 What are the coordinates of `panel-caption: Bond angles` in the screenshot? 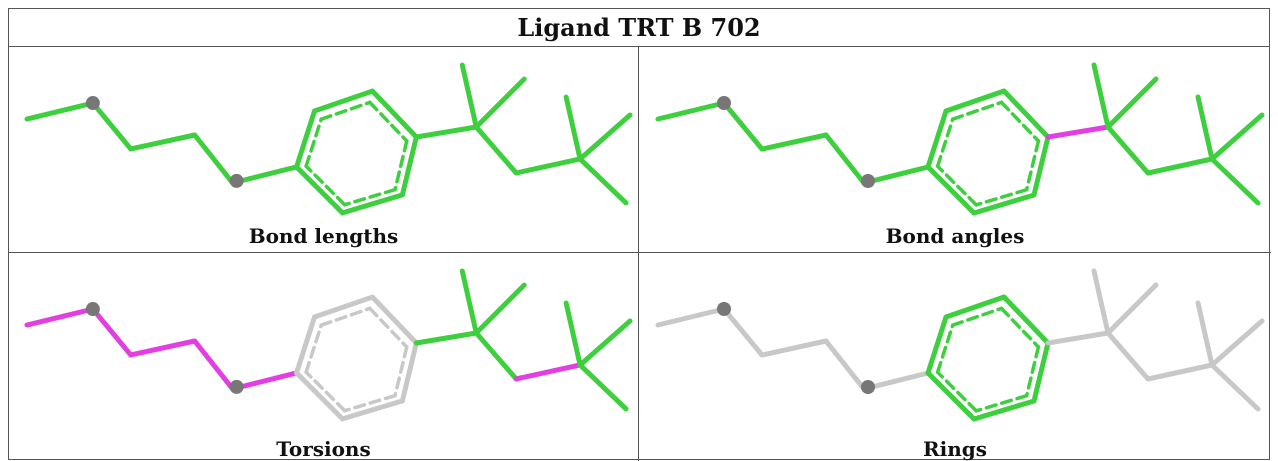 It's located at (955, 236).